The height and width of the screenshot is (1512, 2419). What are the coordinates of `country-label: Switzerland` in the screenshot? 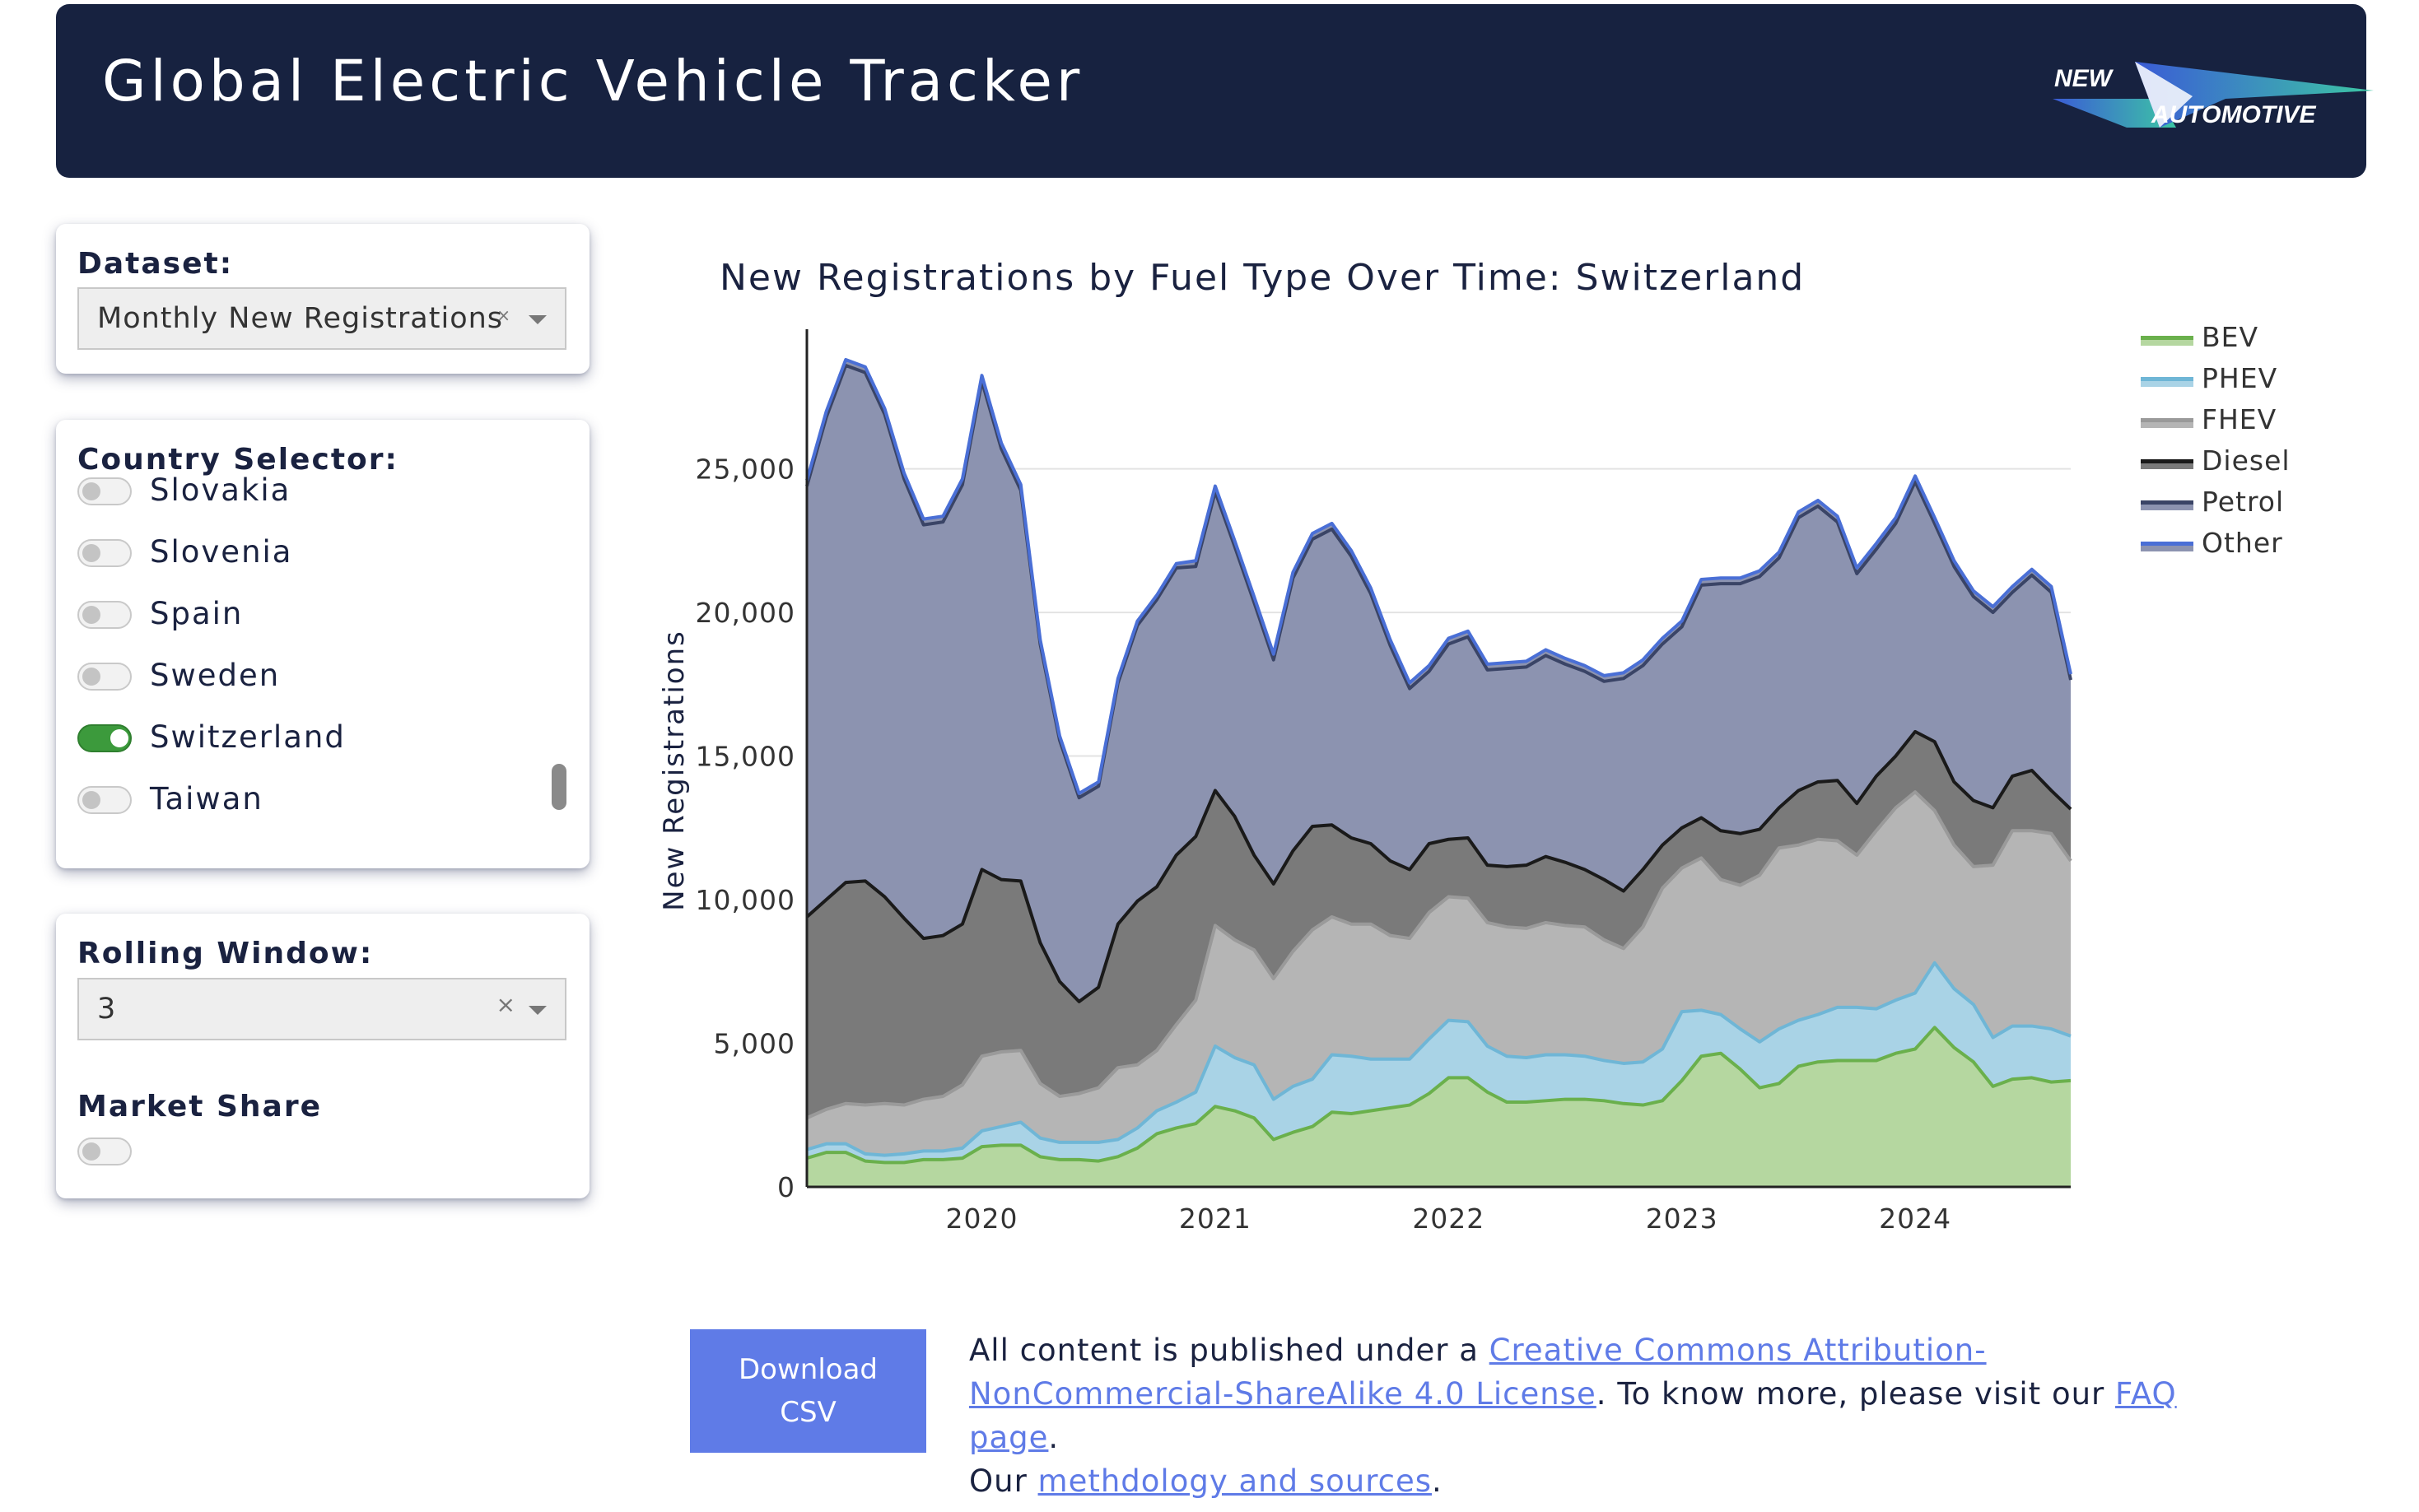 It's located at (248, 737).